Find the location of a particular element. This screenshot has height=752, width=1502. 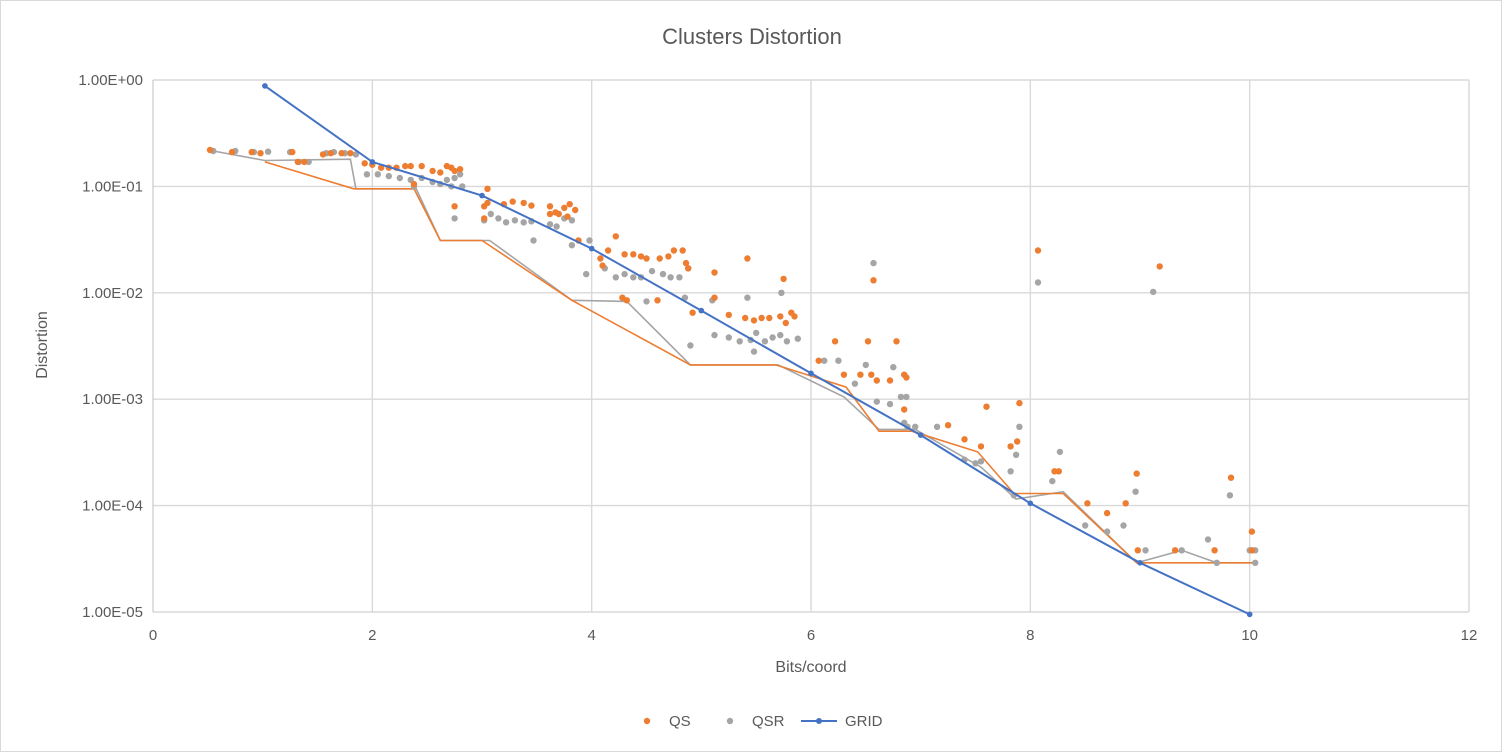

x-tick-label: 10 is located at coordinates (1249, 635).